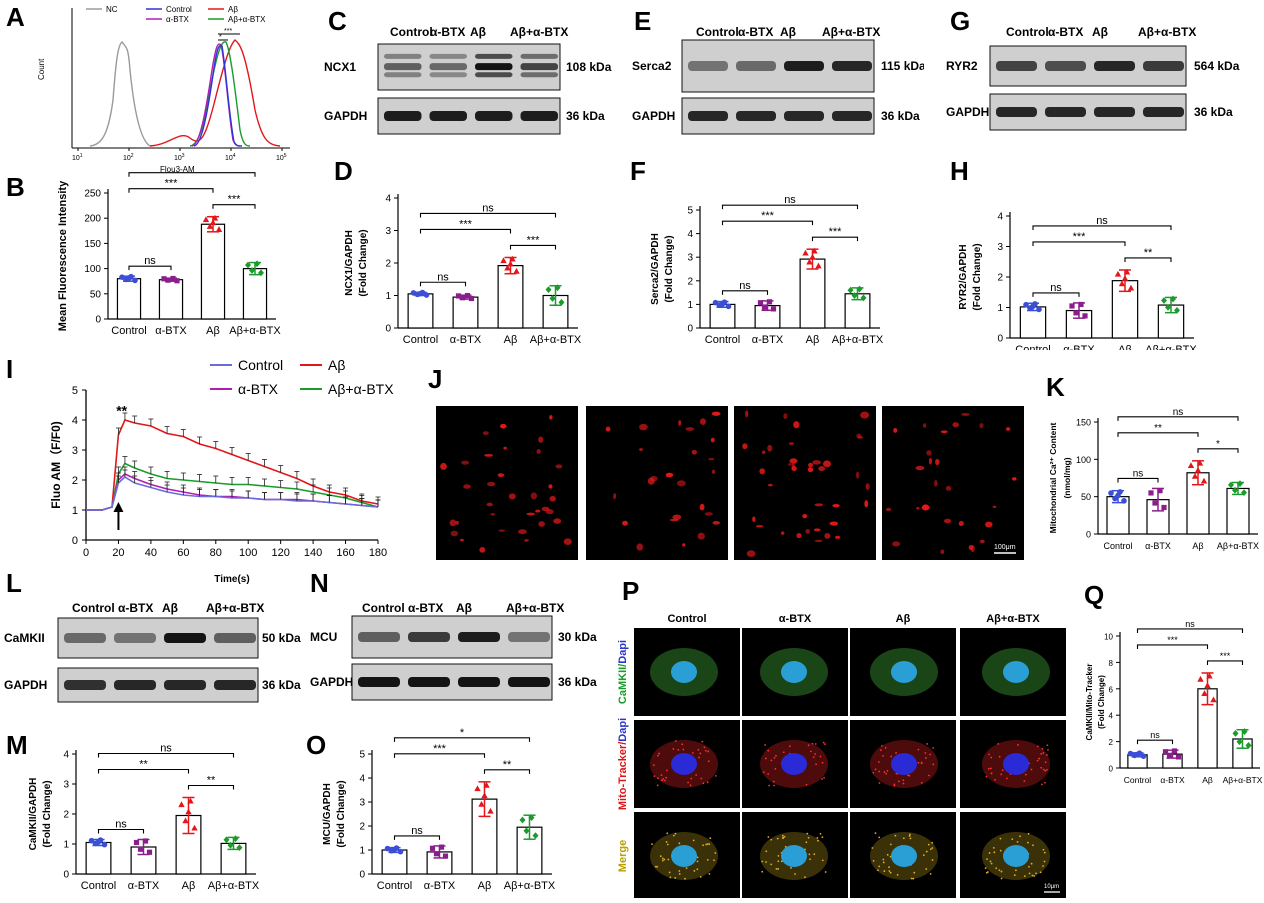  What do you see at coordinates (690, 211) in the screenshot?
I see `y-tick-label: 5` at bounding box center [690, 211].